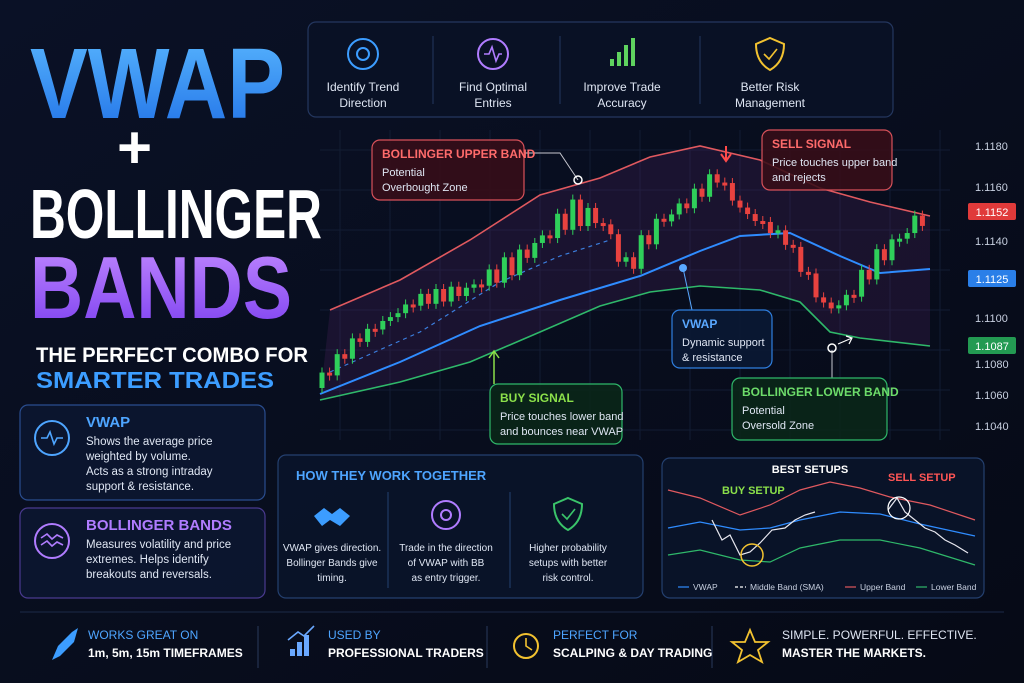 This screenshot has height=683, width=1024. I want to click on upper-band, so click(630, 228).